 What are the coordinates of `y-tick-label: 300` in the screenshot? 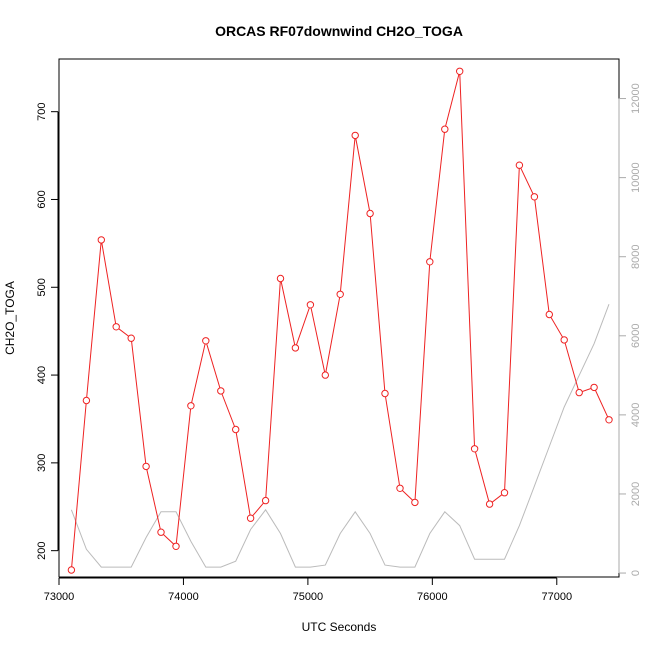 It's located at (42, 463).